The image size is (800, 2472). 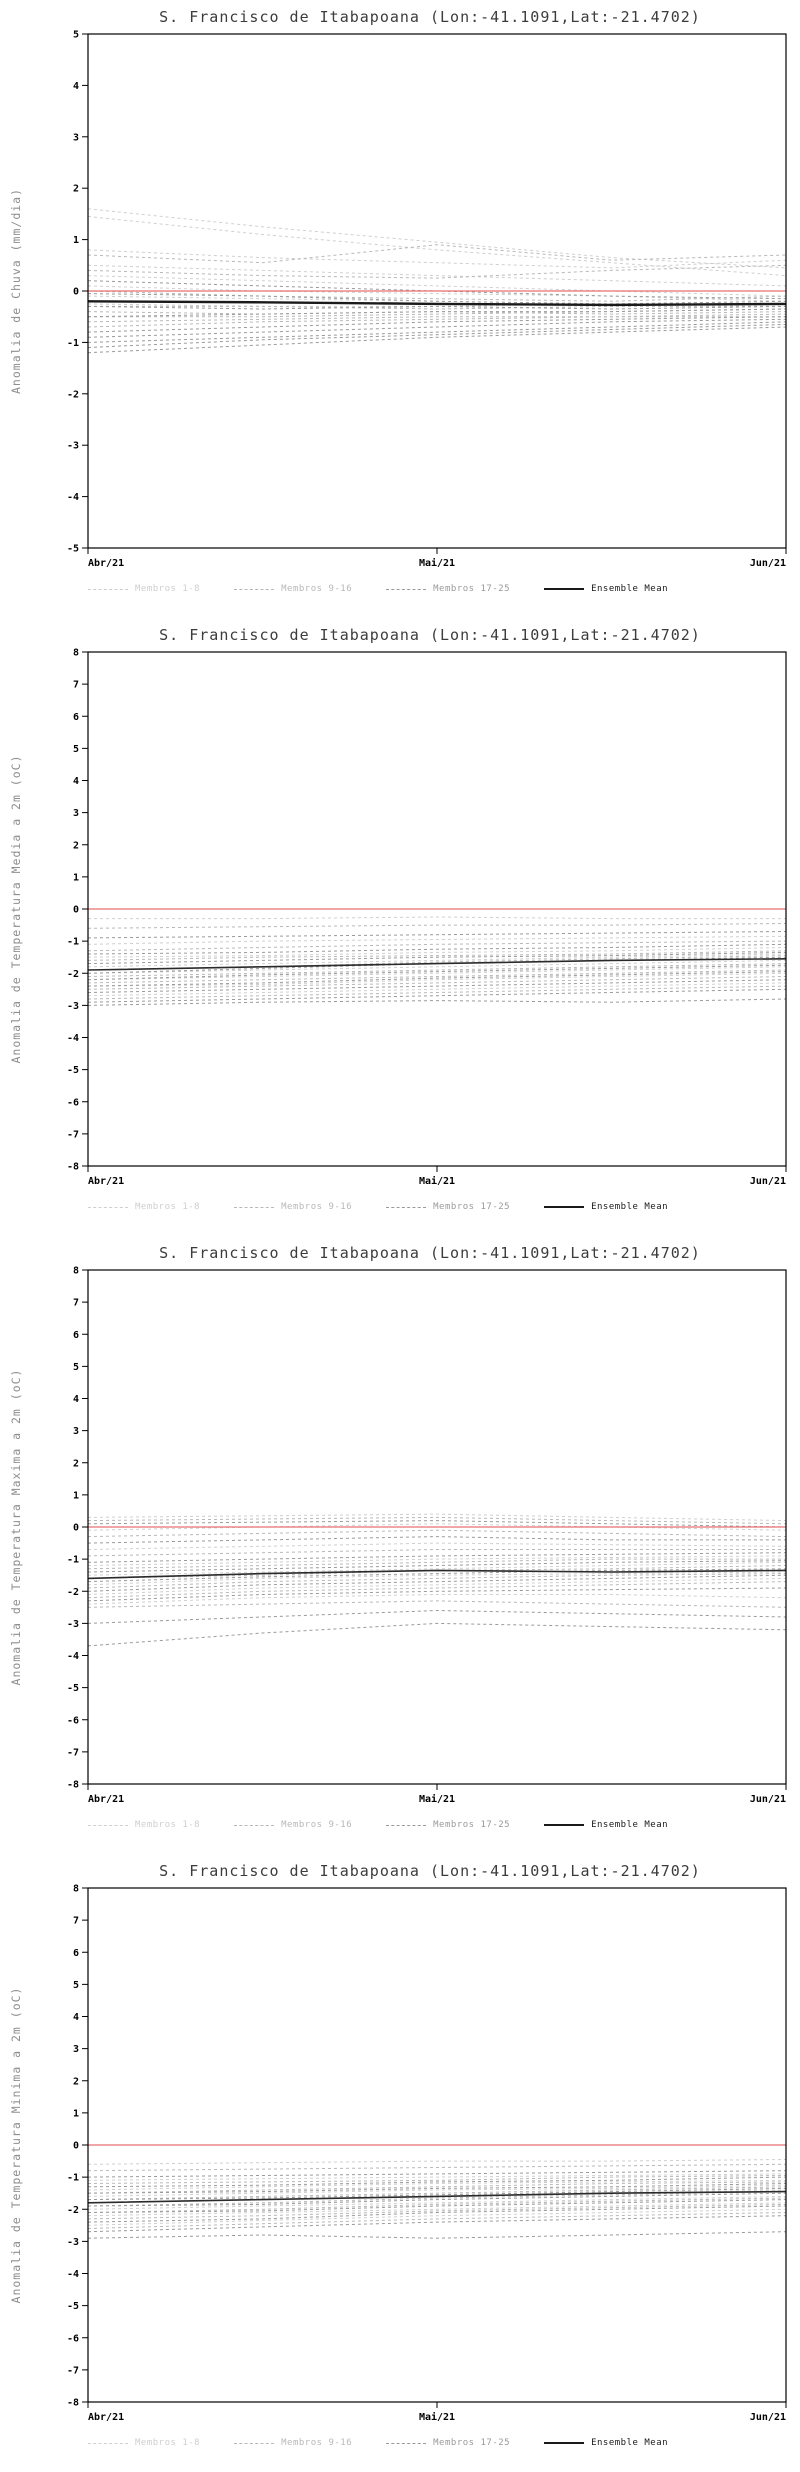 What do you see at coordinates (16, 291) in the screenshot?
I see `svg-text: Anomalia de Chuva (mm/dia)` at bounding box center [16, 291].